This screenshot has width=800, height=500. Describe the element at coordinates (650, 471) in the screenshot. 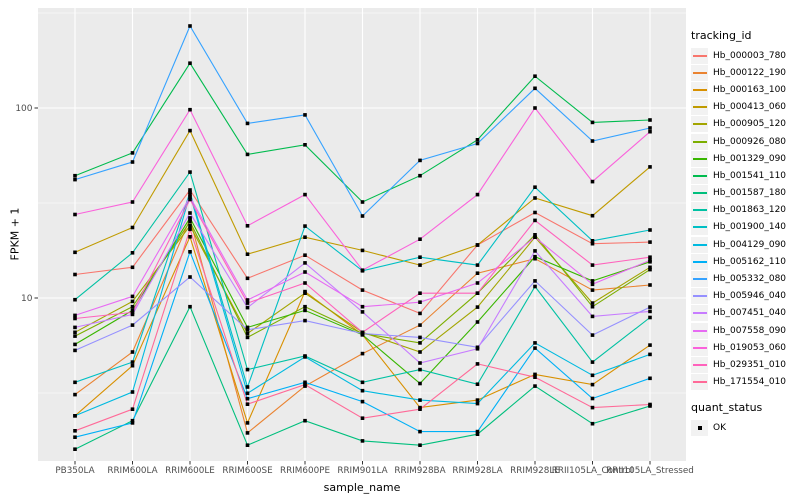

I see `x-tick-label: RRII105LA_Stressed` at that location.